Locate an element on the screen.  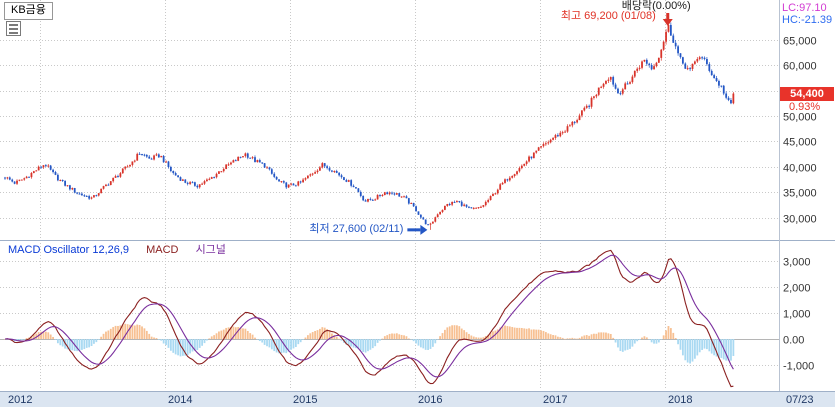
svg-text: 2016 is located at coordinates (430, 400).